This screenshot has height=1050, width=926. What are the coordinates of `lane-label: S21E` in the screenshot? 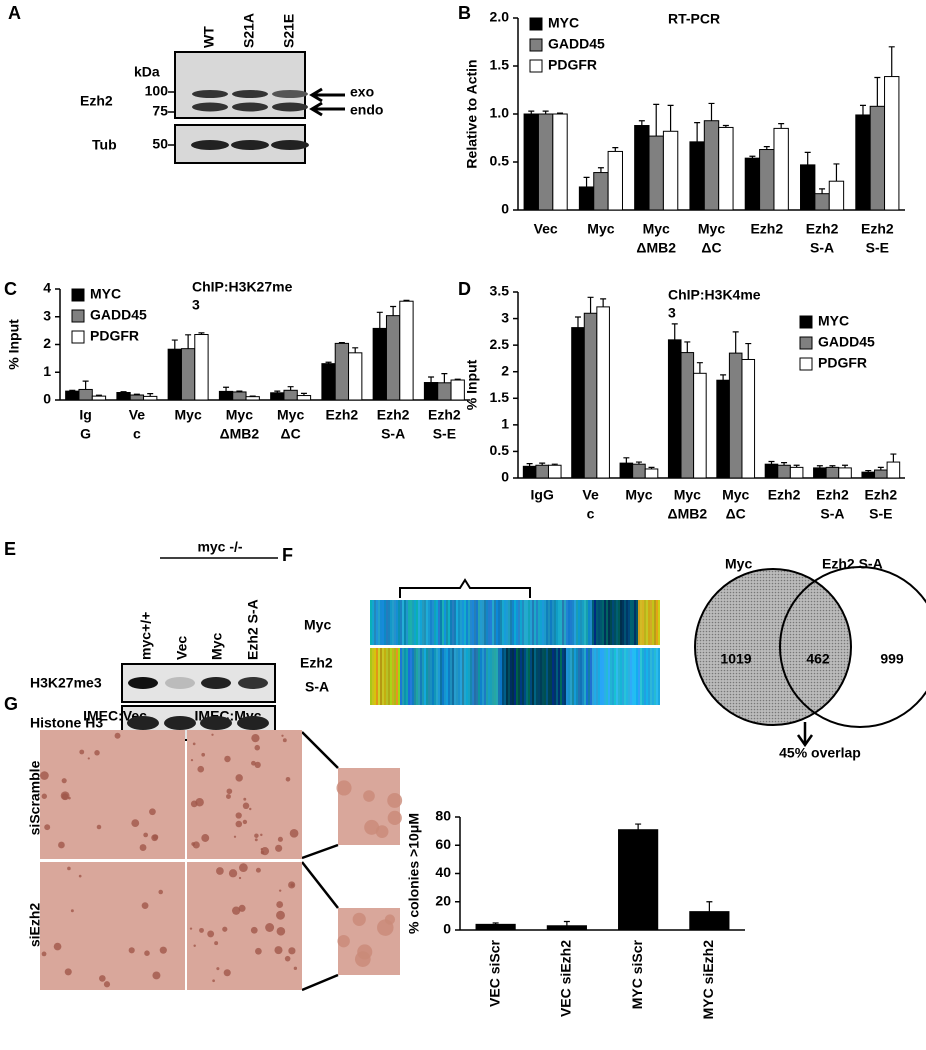 It's located at (289, 31).